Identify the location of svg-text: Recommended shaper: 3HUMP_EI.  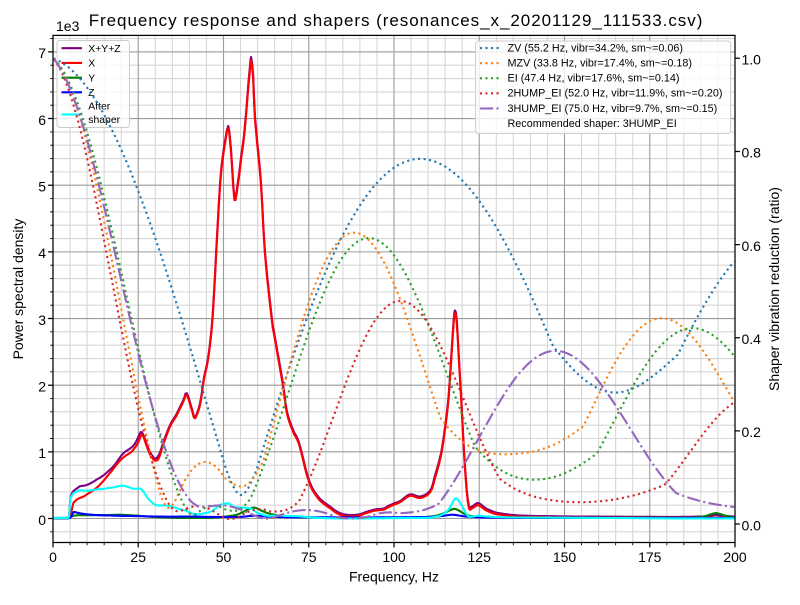
(592, 124).